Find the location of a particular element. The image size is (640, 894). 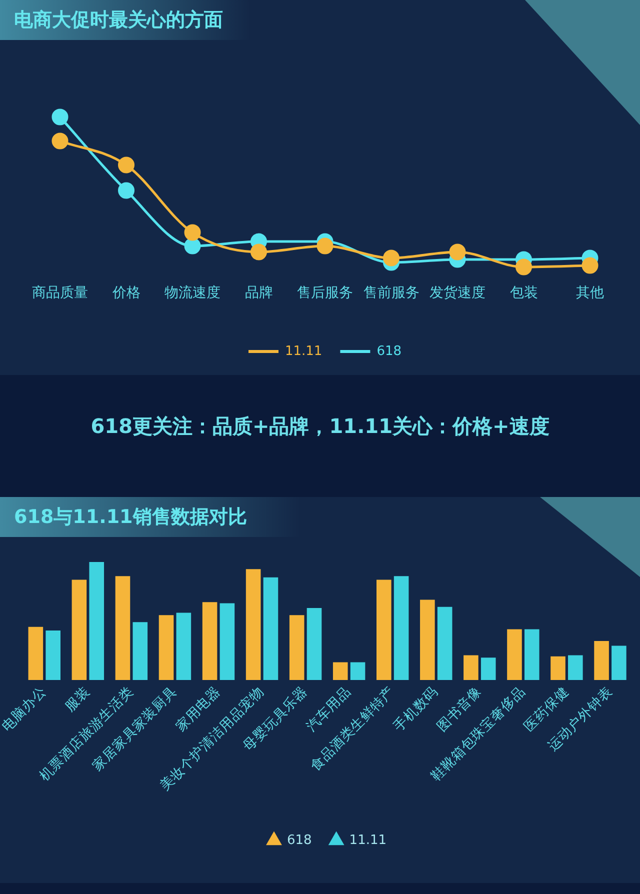

text: 618更关注：品质+品牌，11.11关心：价格+速度 is located at coordinates (320, 426).